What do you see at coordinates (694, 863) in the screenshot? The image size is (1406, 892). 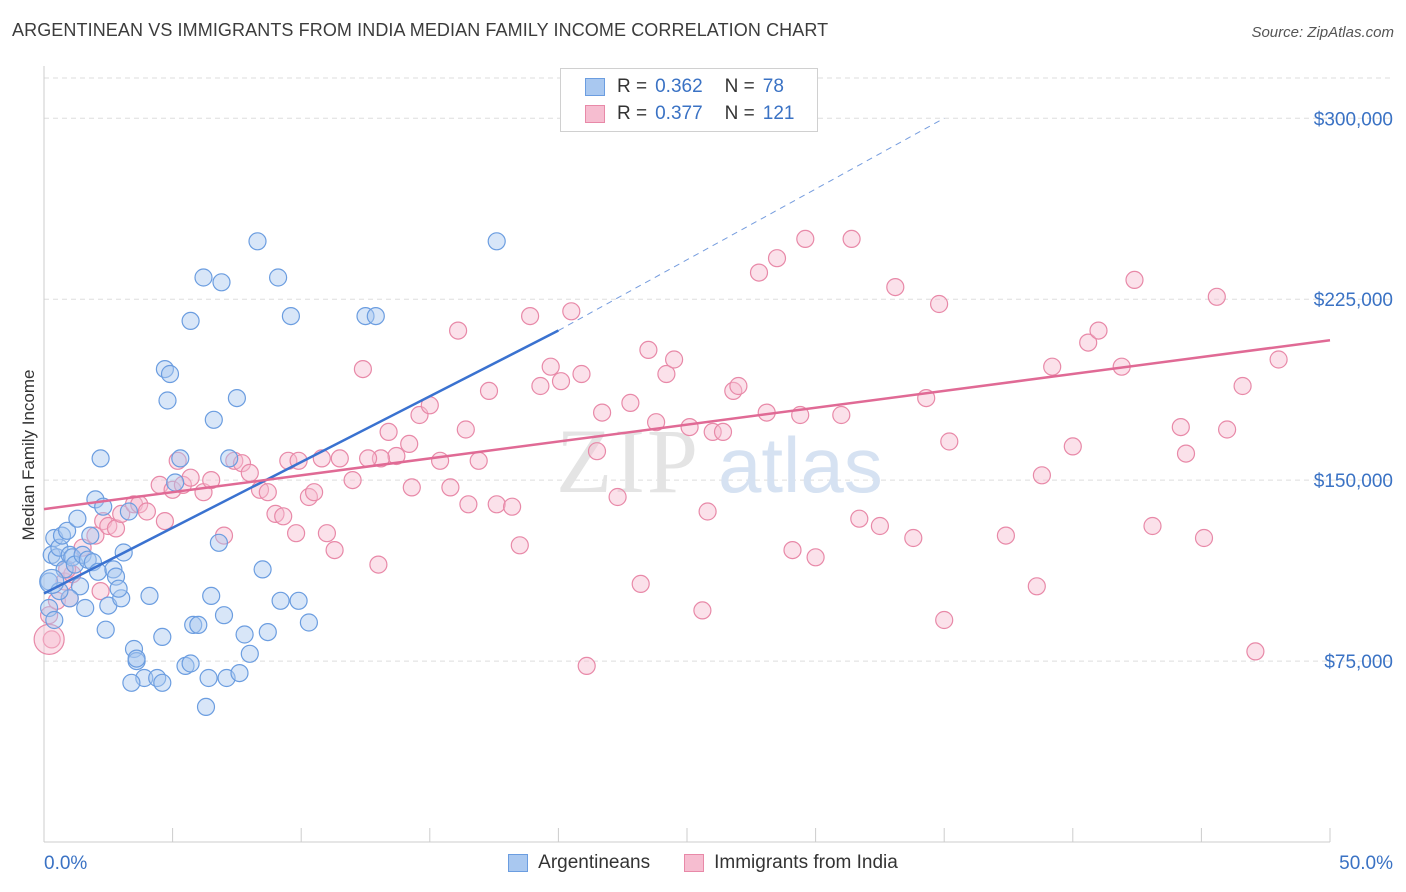 I see `legend-swatch-pink` at bounding box center [694, 863].